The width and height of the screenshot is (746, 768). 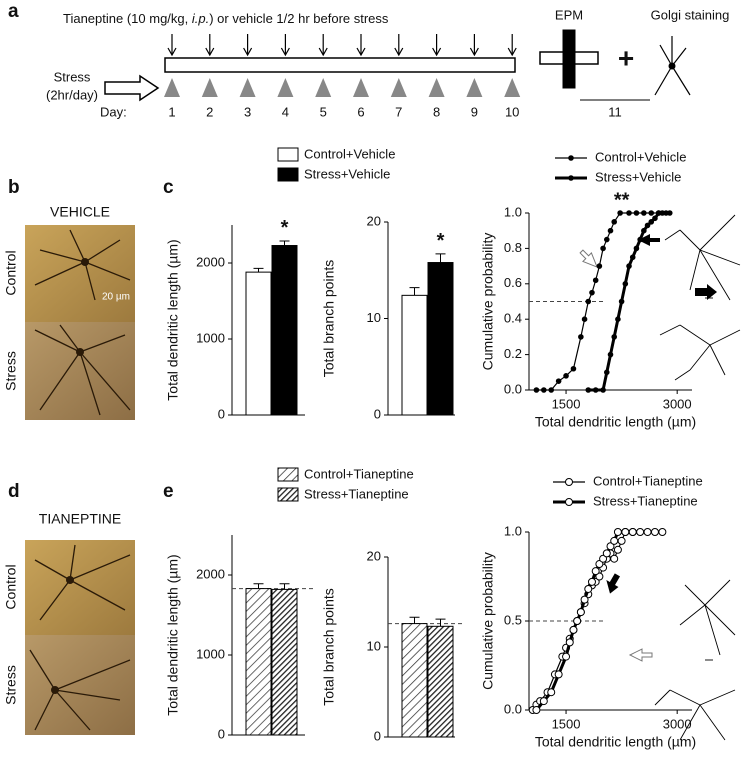 I want to click on micrograph-title: VEHICLE, so click(x=80, y=212).